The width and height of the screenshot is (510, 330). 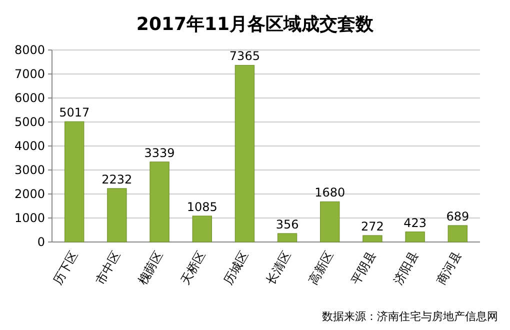 I want to click on y-tick-label: 6000, so click(x=29, y=98).